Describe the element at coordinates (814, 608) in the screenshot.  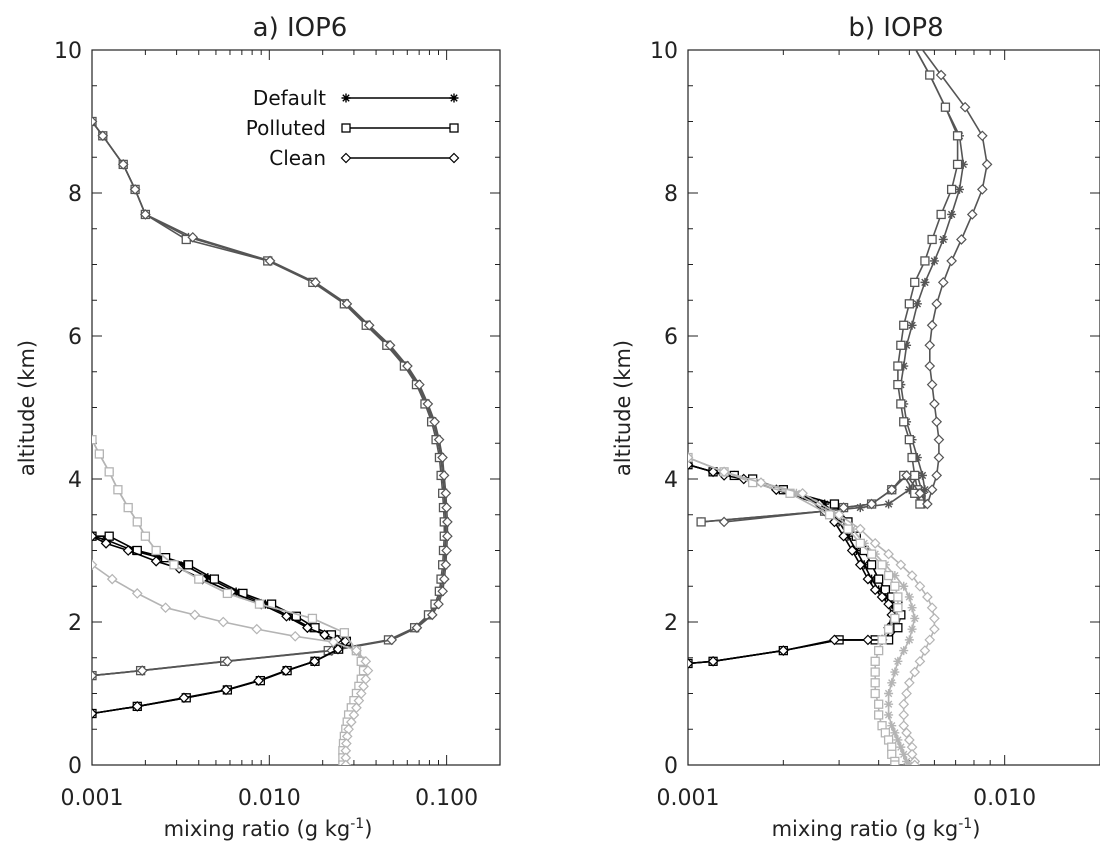
I see `panel-b-light-gray-diamond-series` at that location.